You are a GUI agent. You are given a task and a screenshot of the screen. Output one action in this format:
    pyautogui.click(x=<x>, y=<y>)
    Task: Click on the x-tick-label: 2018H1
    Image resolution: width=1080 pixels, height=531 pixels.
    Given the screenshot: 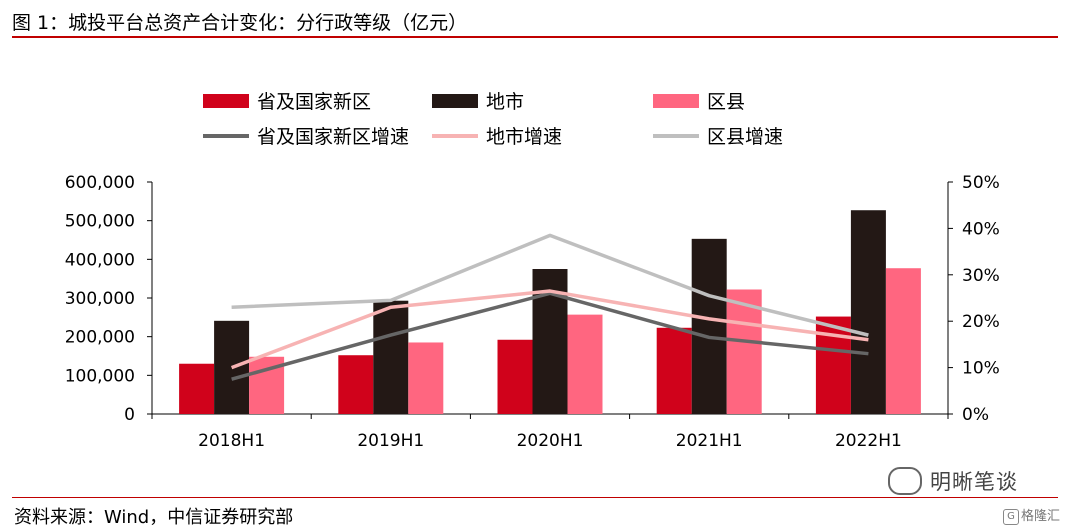 What is the action you would take?
    pyautogui.click(x=231, y=441)
    